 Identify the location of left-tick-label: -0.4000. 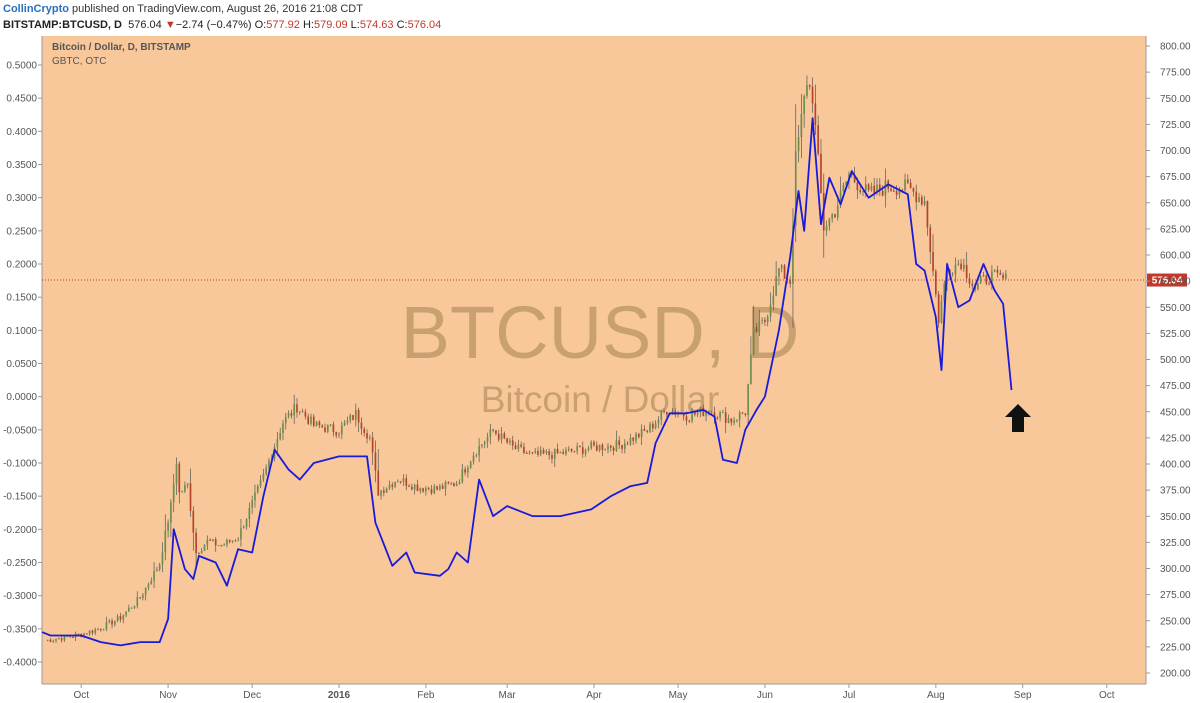
(20, 663).